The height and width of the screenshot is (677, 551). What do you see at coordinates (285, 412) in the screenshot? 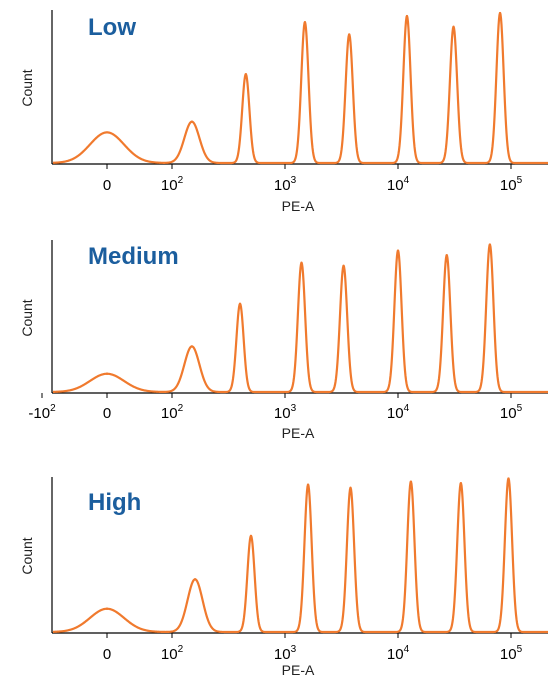
I see `x-tick-label-medium-3: 10³` at bounding box center [285, 412].